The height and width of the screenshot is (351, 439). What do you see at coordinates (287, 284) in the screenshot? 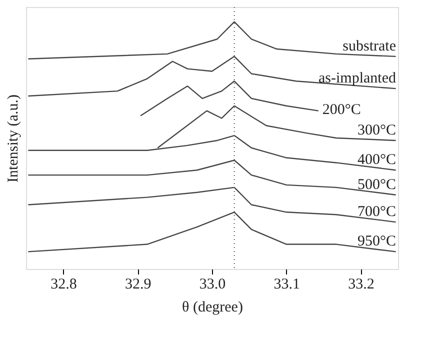
I see `x-tick-label: 33.1` at bounding box center [287, 284].